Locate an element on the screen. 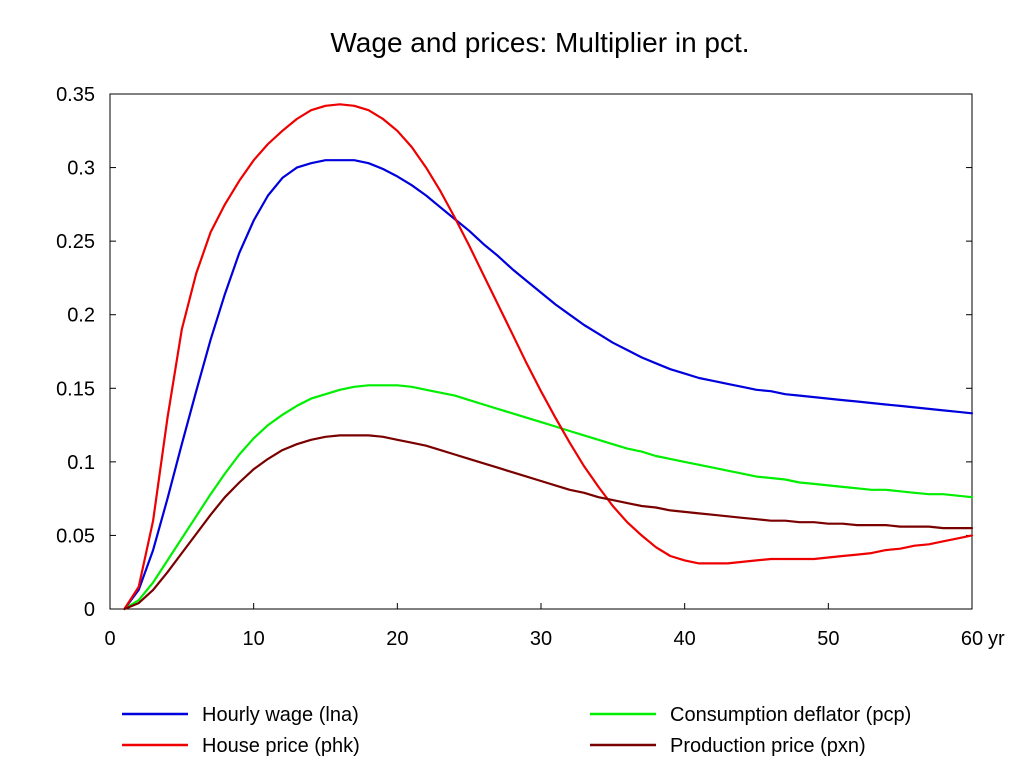 This screenshot has height=778, width=1024. x-tick-label: 60 is located at coordinates (972, 639).